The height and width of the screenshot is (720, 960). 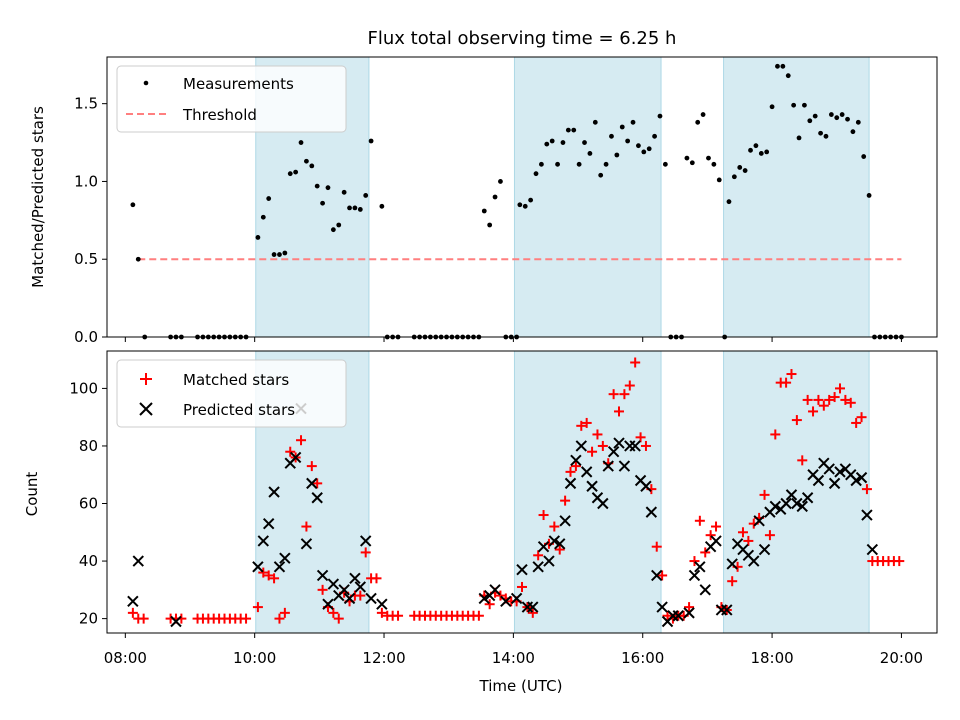 What do you see at coordinates (383, 658) in the screenshot?
I see `x-tick-label: 12:00` at bounding box center [383, 658].